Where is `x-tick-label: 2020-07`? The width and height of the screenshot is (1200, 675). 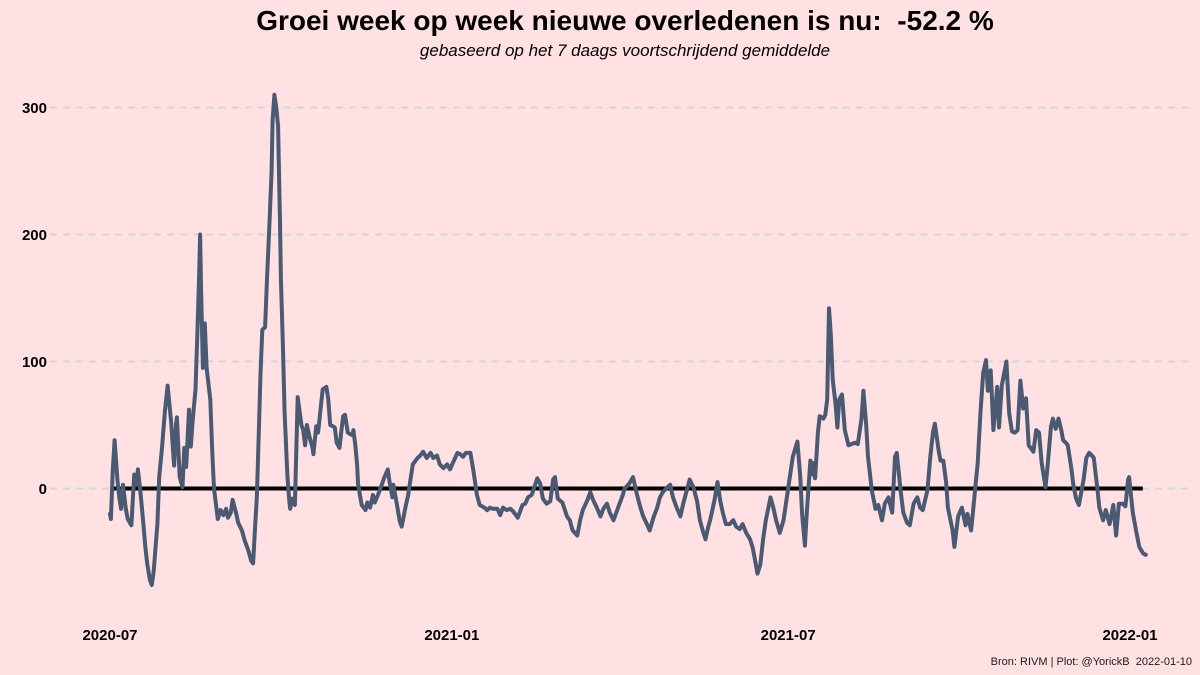
x-tick-label: 2020-07 is located at coordinates (109, 635).